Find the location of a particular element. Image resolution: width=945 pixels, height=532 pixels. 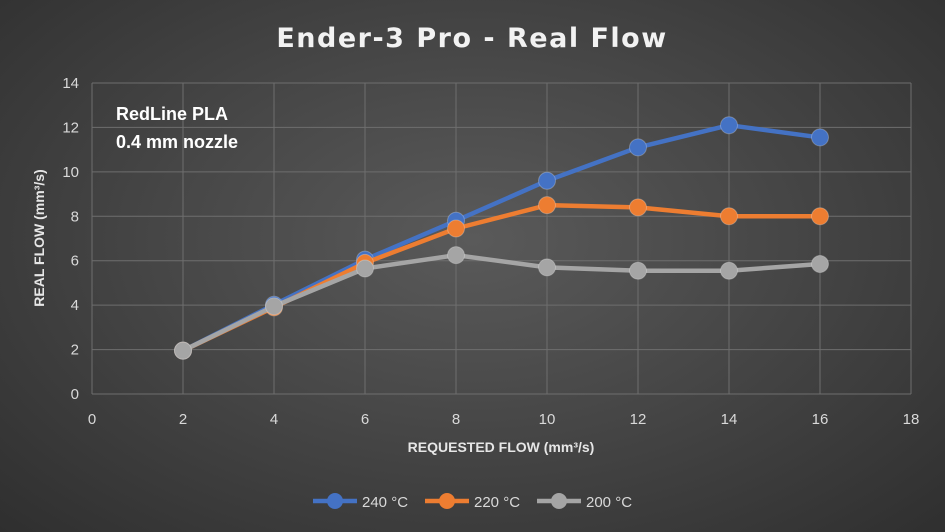

y-tick-label: 10 is located at coordinates (70, 172).